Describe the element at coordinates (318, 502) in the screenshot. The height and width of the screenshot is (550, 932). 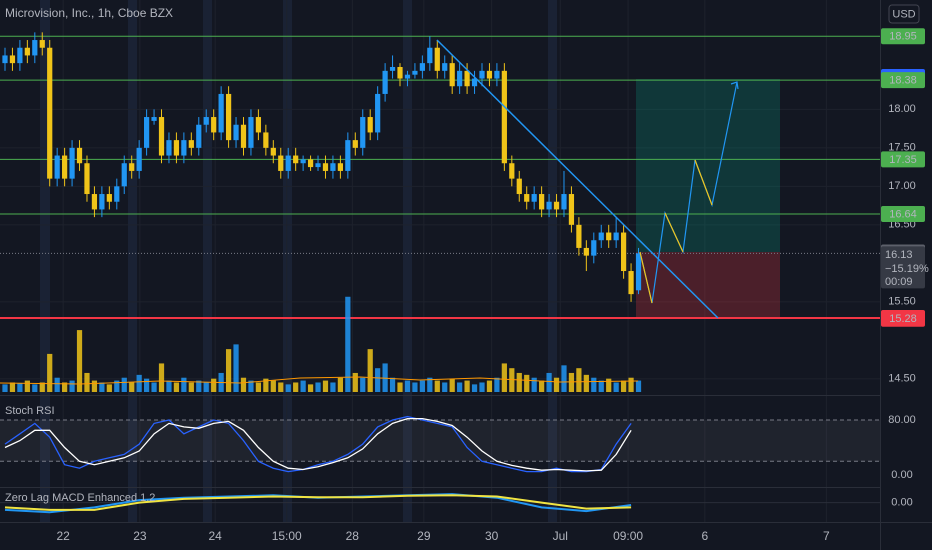
I see `signal-line` at that location.